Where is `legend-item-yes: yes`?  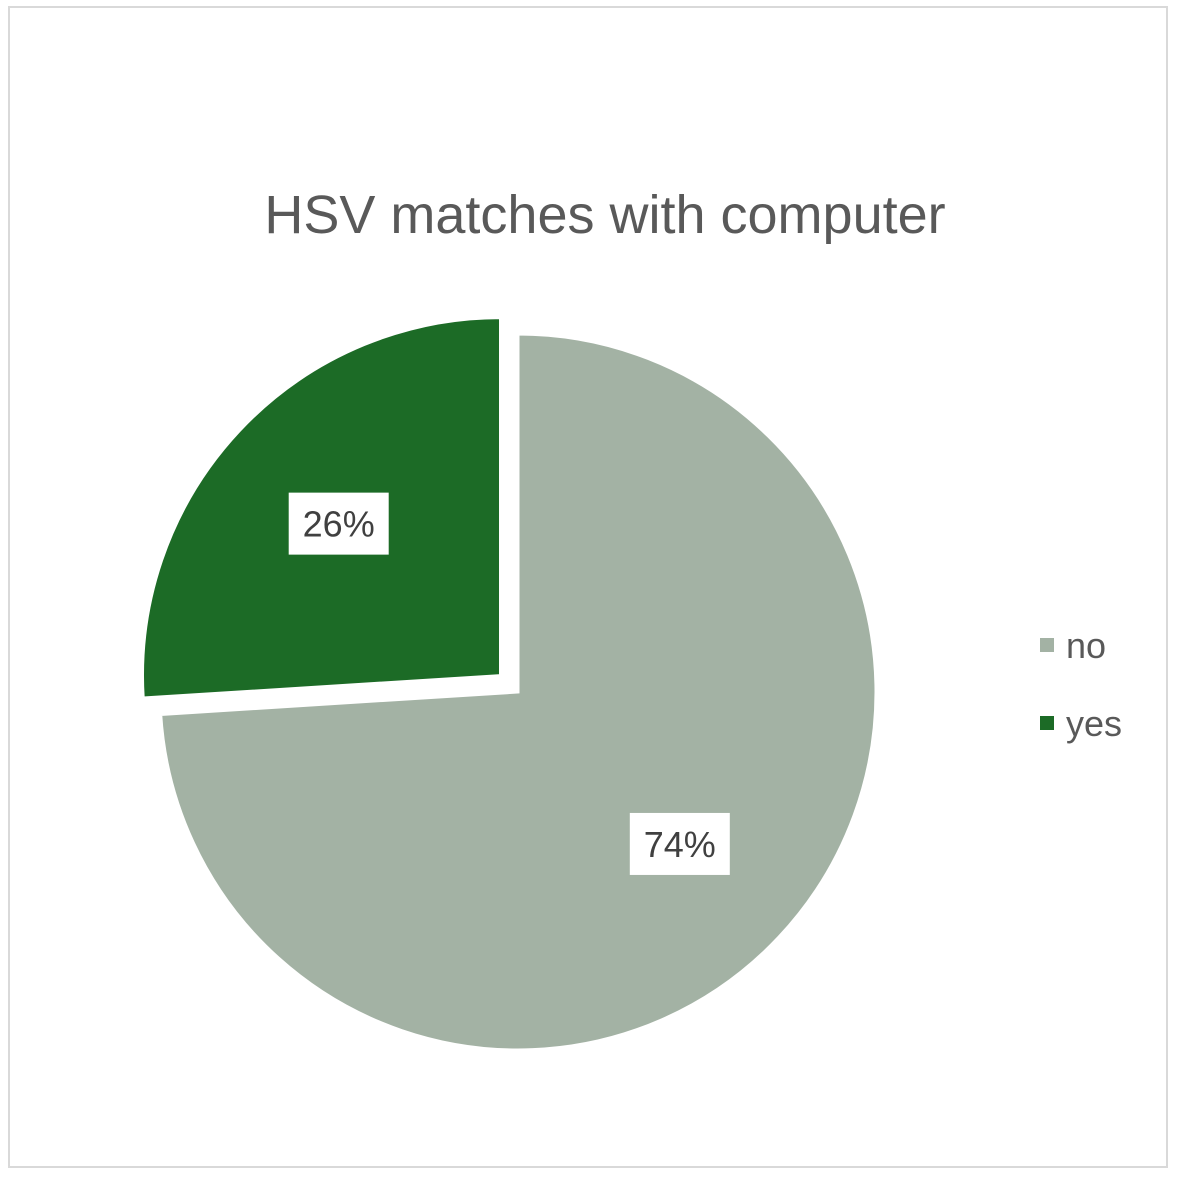 legend-item-yes: yes is located at coordinates (1081, 723).